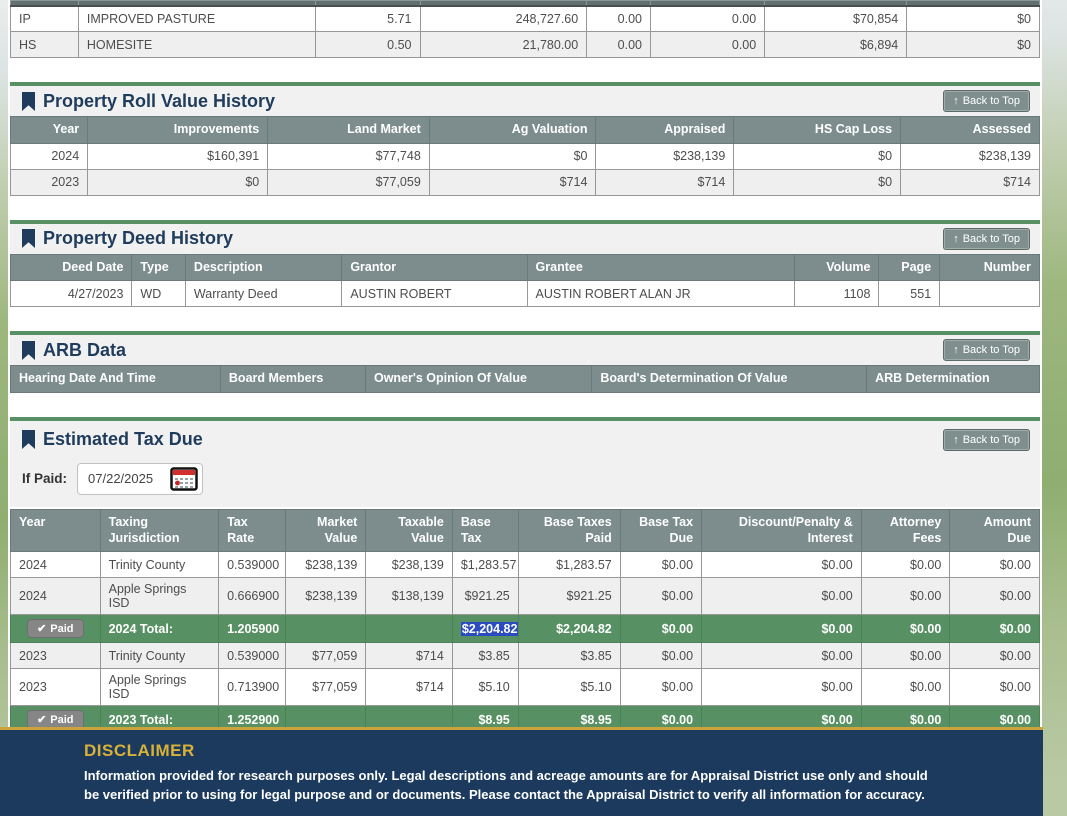 The height and width of the screenshot is (816, 1067). What do you see at coordinates (991, 350) in the screenshot?
I see `back-to-top-label: Back to Top` at bounding box center [991, 350].